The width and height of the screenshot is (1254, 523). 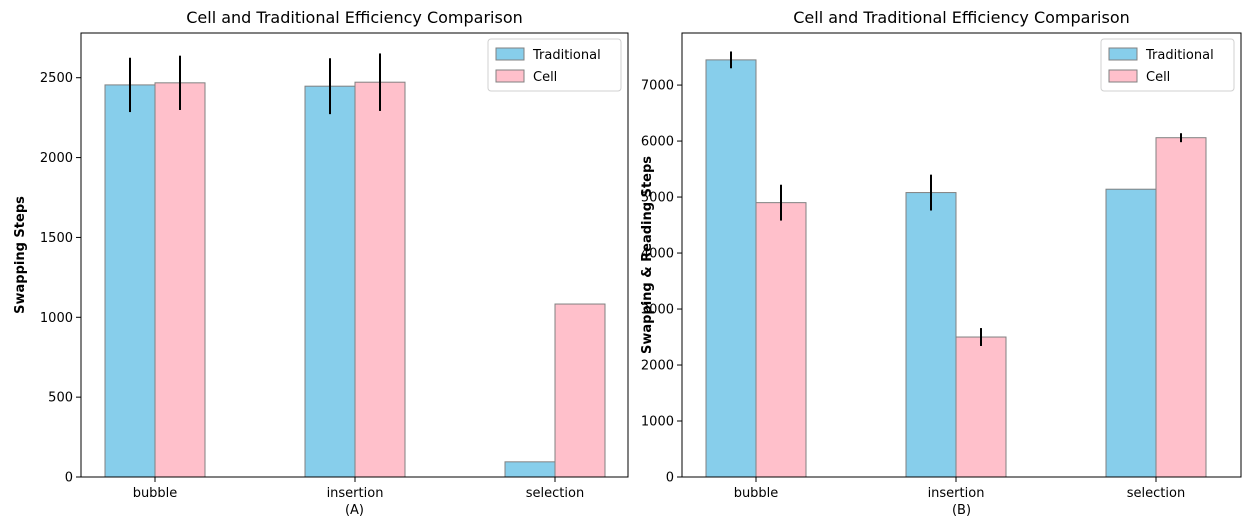 What do you see at coordinates (657, 142) in the screenshot?
I see `y-tick-label: 6000` at bounding box center [657, 142].